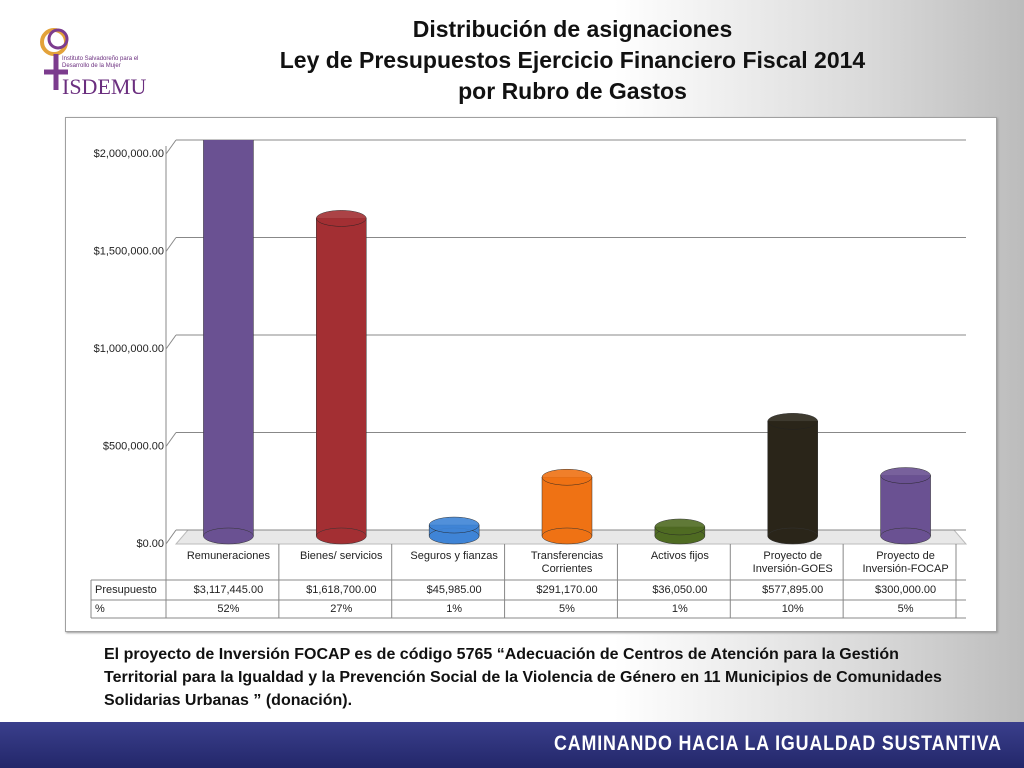 The width and height of the screenshot is (1024, 768). I want to click on data-label: $36,050.00, so click(679, 590).